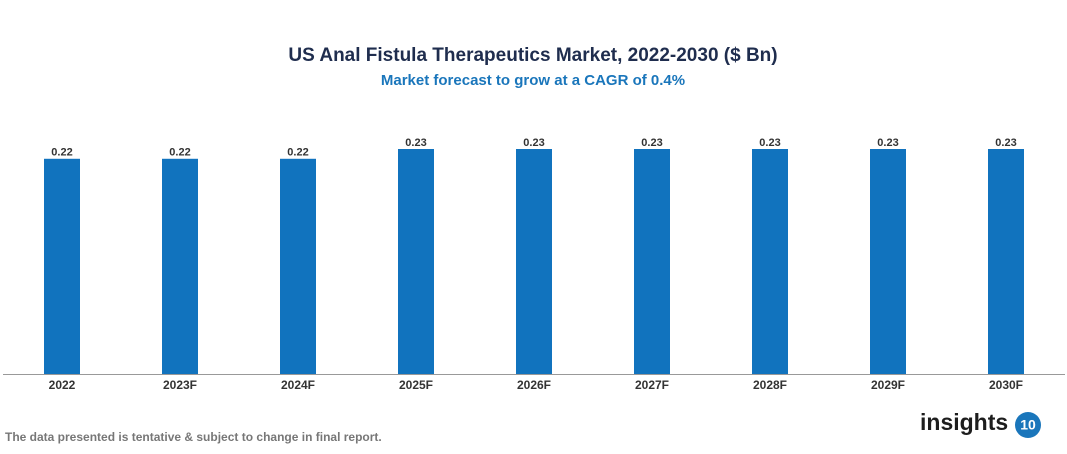 This screenshot has width=1067, height=454. I want to click on x-tick-label: 2030F, so click(1006, 385).